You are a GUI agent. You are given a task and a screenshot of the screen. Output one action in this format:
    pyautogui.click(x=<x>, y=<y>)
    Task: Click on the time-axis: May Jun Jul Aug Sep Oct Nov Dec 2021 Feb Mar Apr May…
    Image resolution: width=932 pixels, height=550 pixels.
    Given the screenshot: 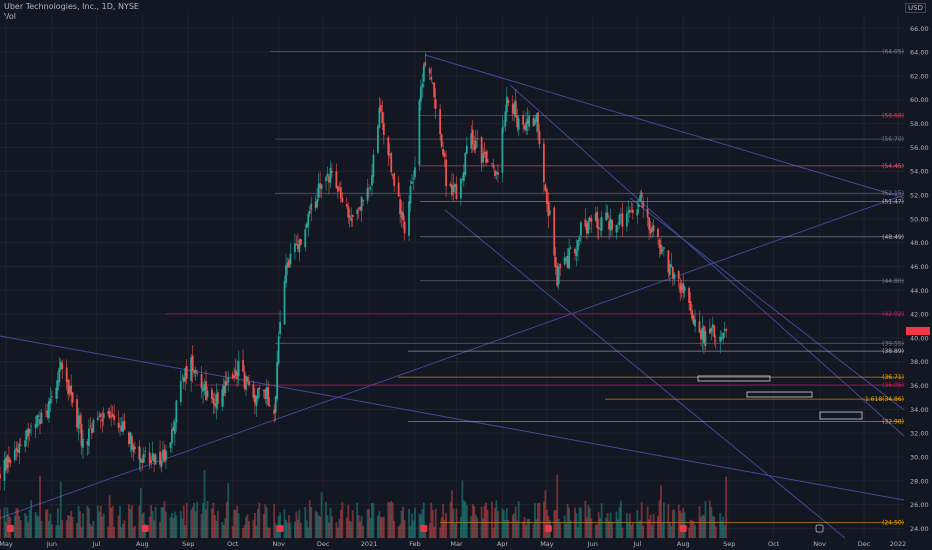 What is the action you would take?
    pyautogui.click(x=453, y=544)
    